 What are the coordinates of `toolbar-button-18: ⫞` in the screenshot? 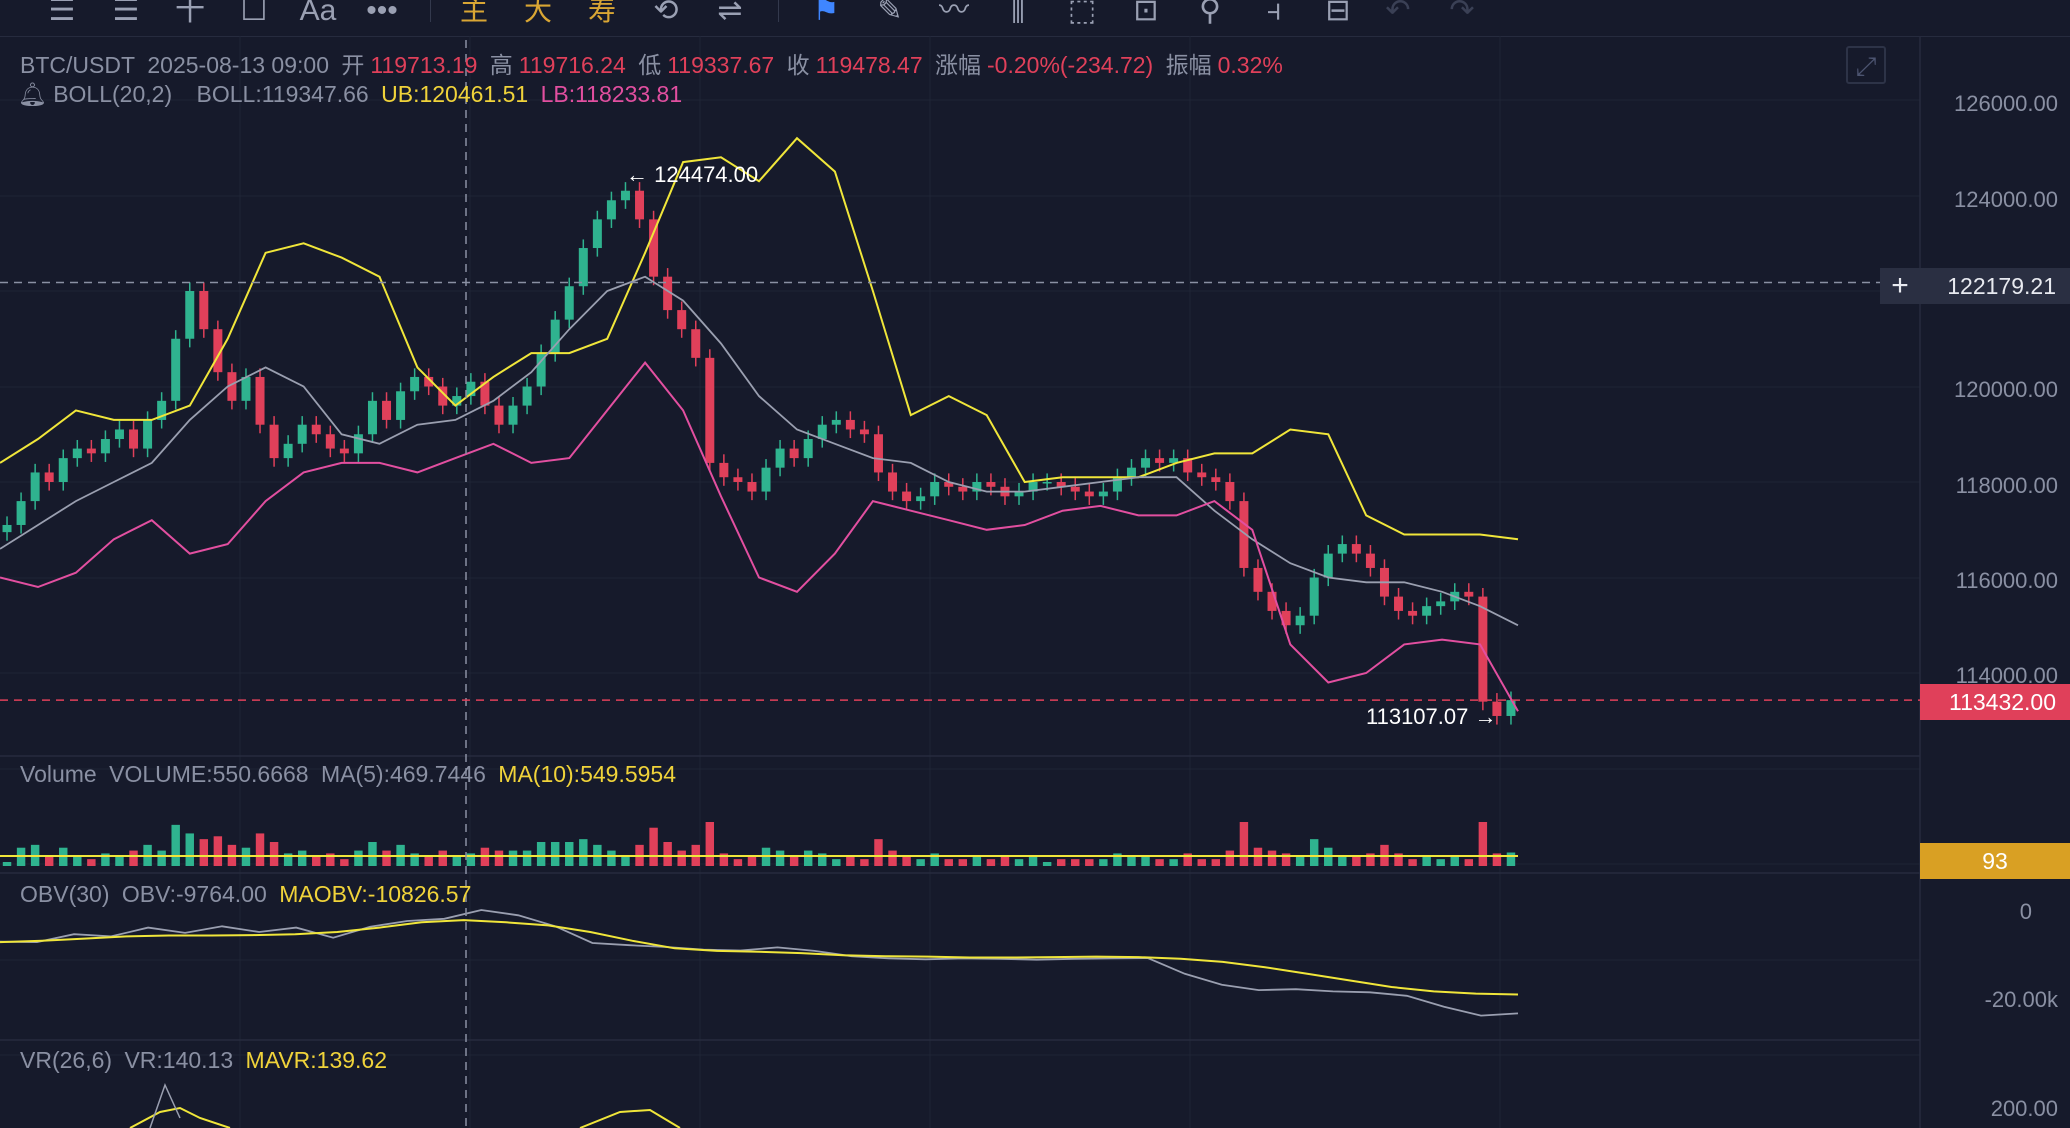 It's located at (1274, 13).